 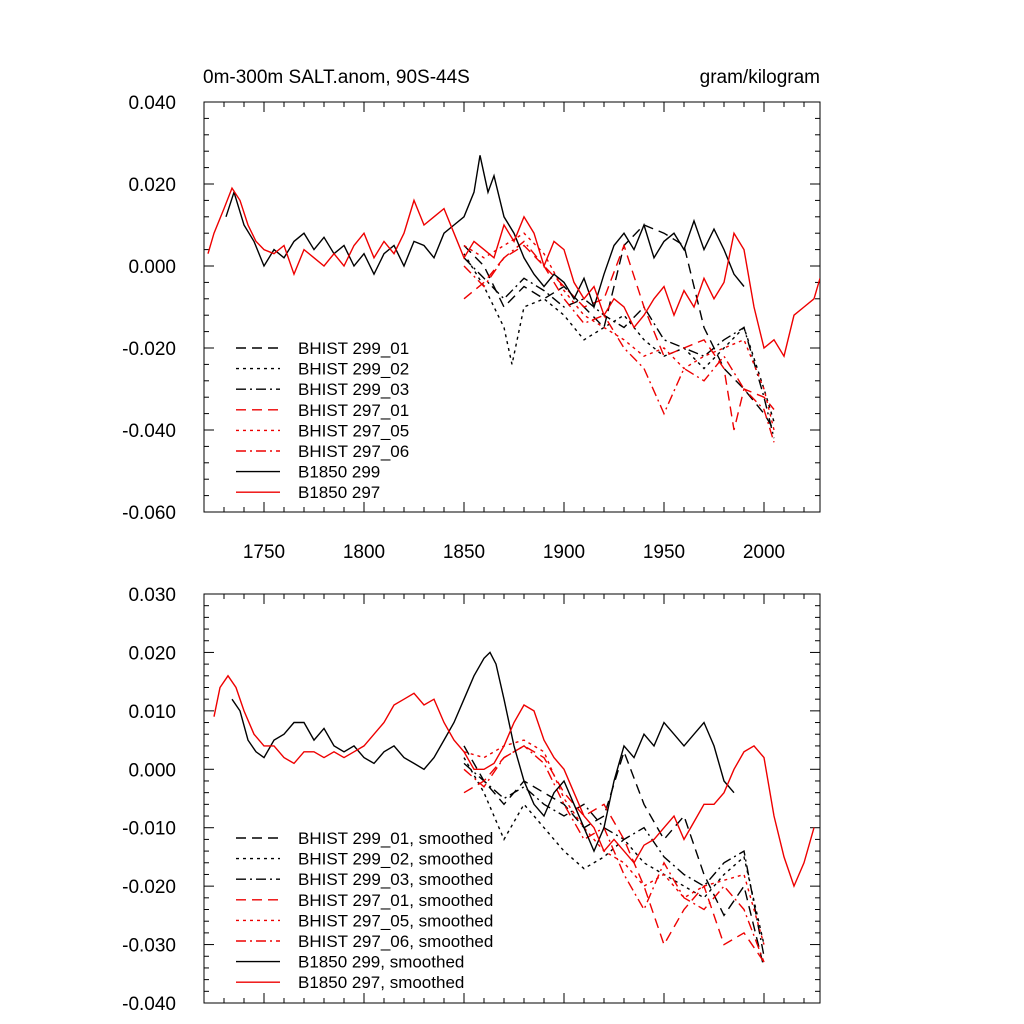 I want to click on bottom-y-tick-label: 0.010, so click(x=152, y=712).